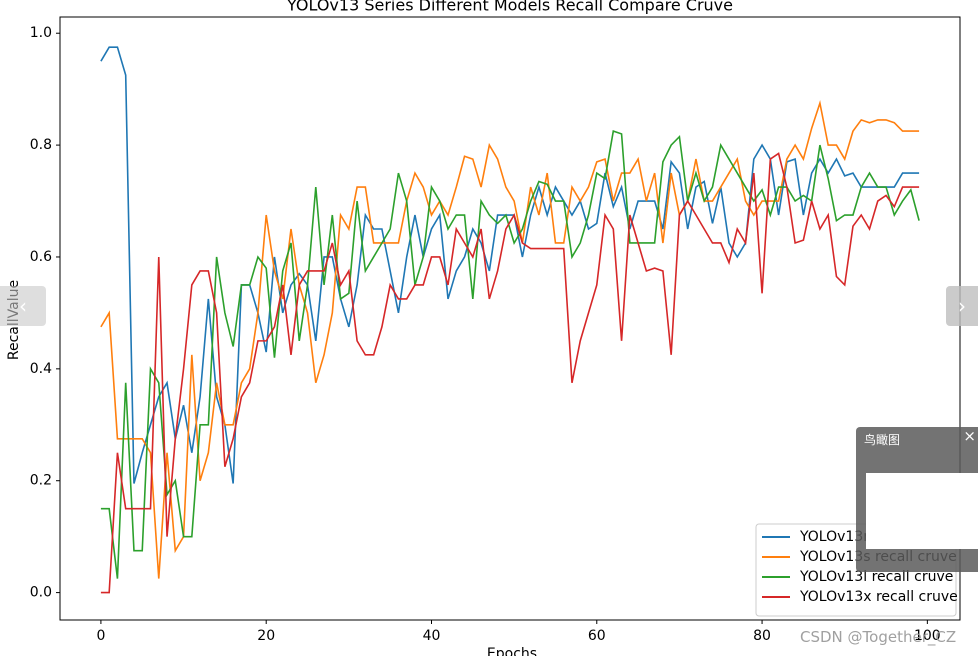 The width and height of the screenshot is (978, 660). What do you see at coordinates (512, 651) in the screenshot?
I see `x-axis-label: Epochs` at bounding box center [512, 651].